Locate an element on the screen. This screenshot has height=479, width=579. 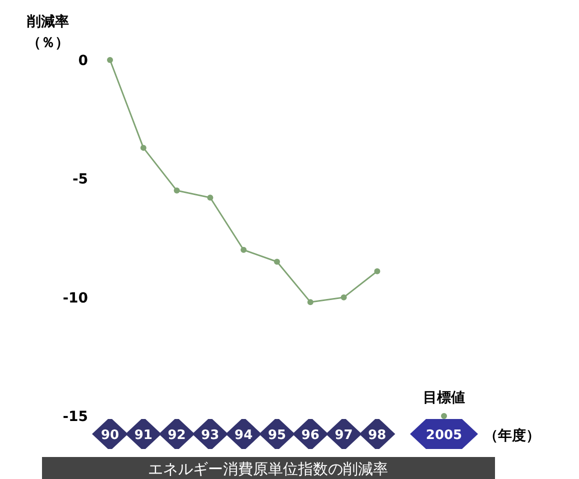
x-tick-label: 98 is located at coordinates (377, 435).